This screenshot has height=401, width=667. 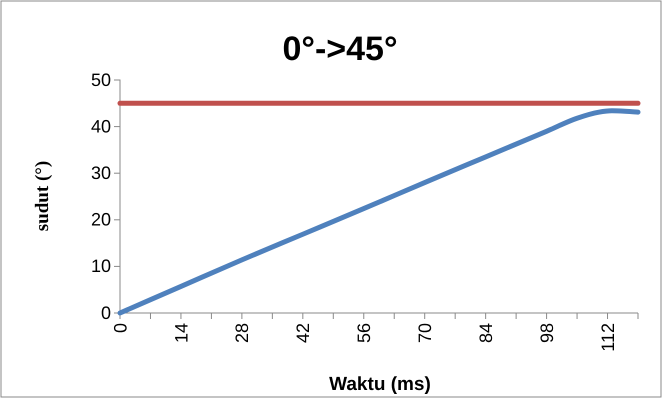 What do you see at coordinates (100, 220) in the screenshot?
I see `y-tick-label: 20` at bounding box center [100, 220].